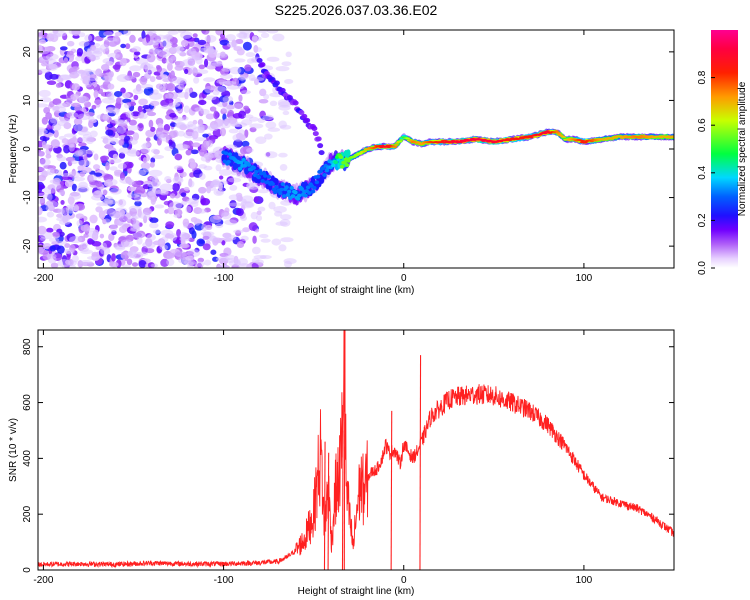 The height and width of the screenshot is (600, 750). I want to click on x-tick-label: -200, so click(43, 278).